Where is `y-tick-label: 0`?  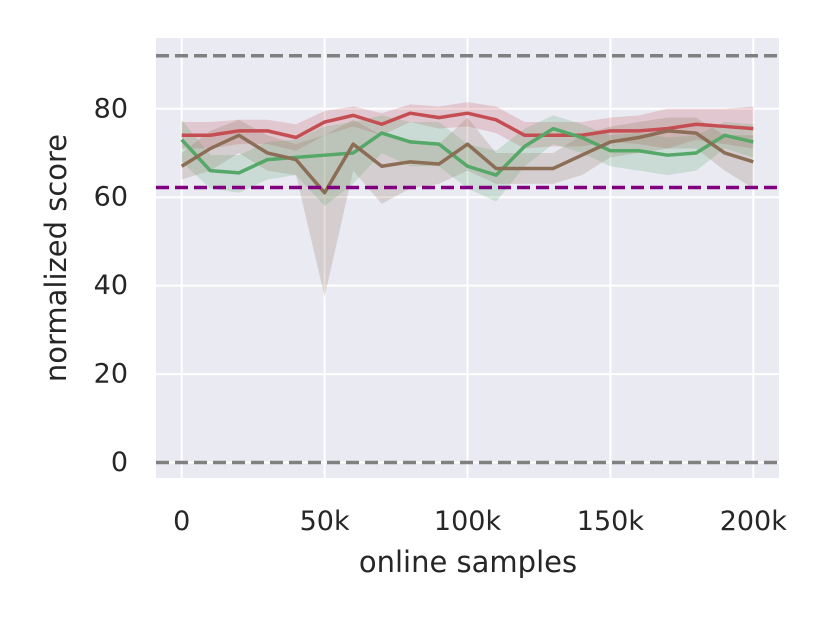 y-tick-label: 0 is located at coordinates (119, 462).